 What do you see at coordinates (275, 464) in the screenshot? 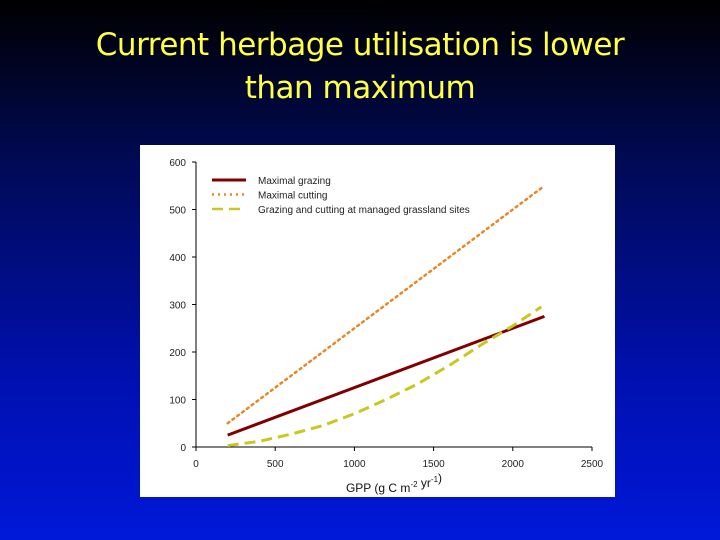
I see `x-tick-label: 500` at bounding box center [275, 464].